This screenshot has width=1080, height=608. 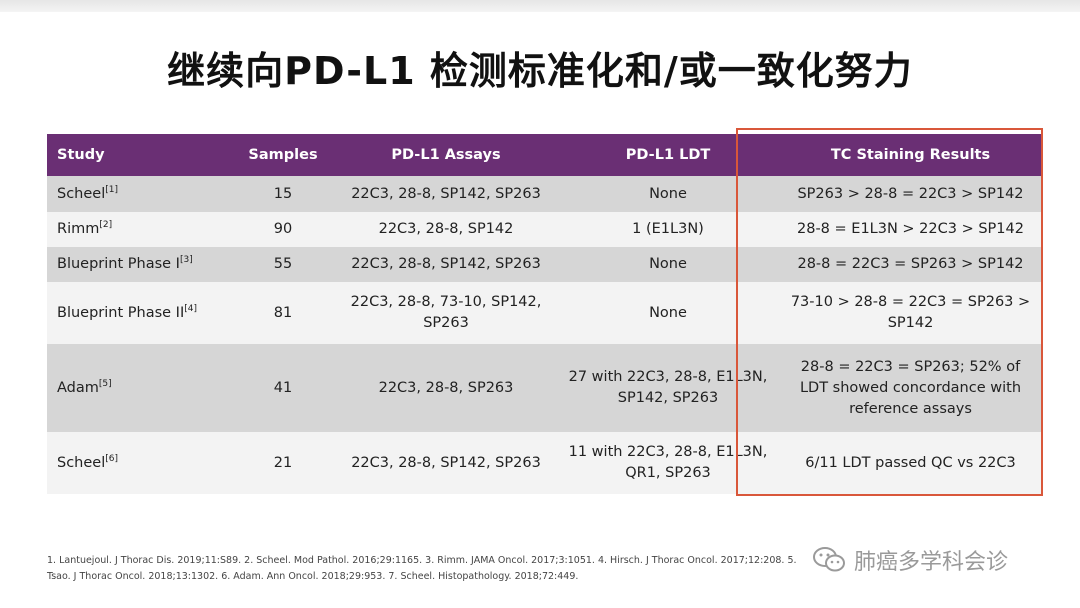 What do you see at coordinates (105, 383) in the screenshot?
I see `reference-marker: [5]` at bounding box center [105, 383].